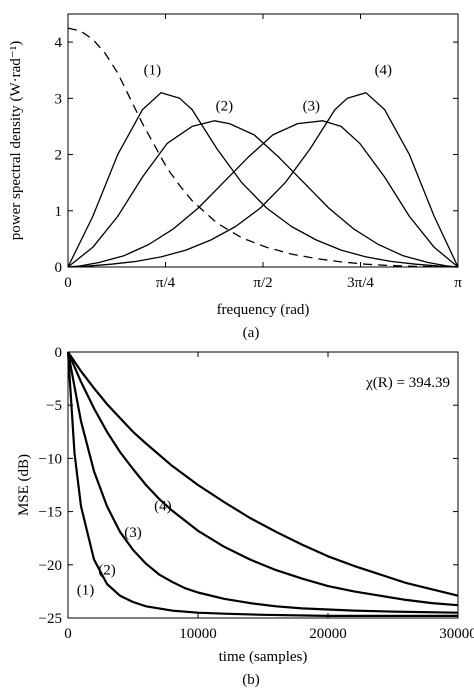  I want to click on x-tick-label: π, so click(458, 283).